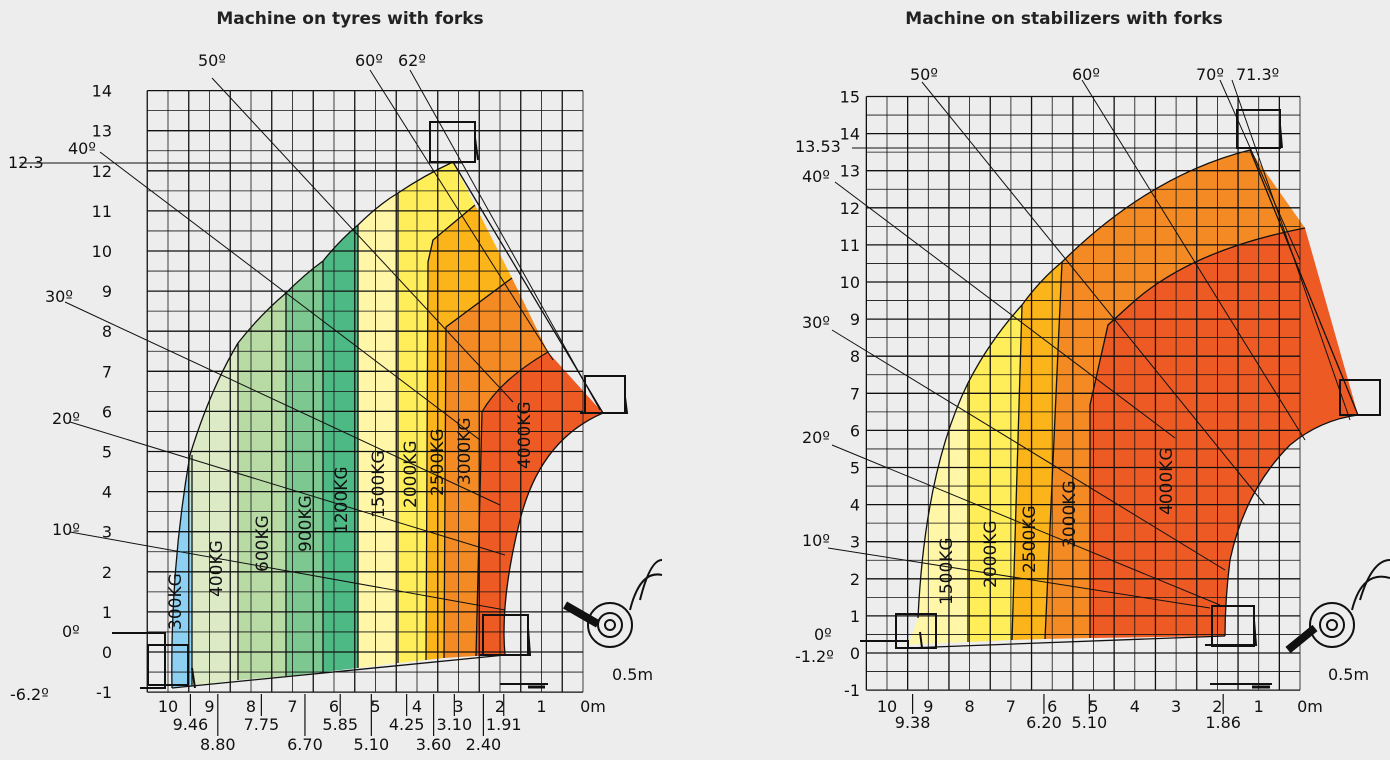 The image size is (1390, 760). Describe the element at coordinates (1210, 74) in the screenshot. I see `r-angle-70: 70º` at that location.